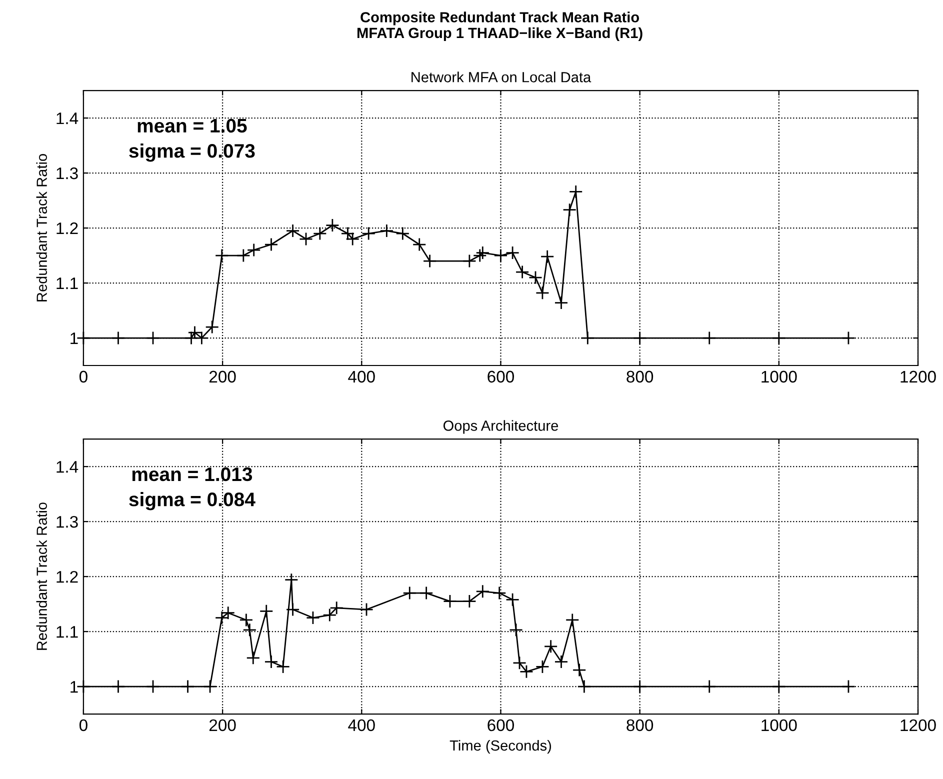 The width and height of the screenshot is (943, 779). What do you see at coordinates (502, 77) in the screenshot?
I see `chart-subtitle: Network MFA on Local Data` at bounding box center [502, 77].